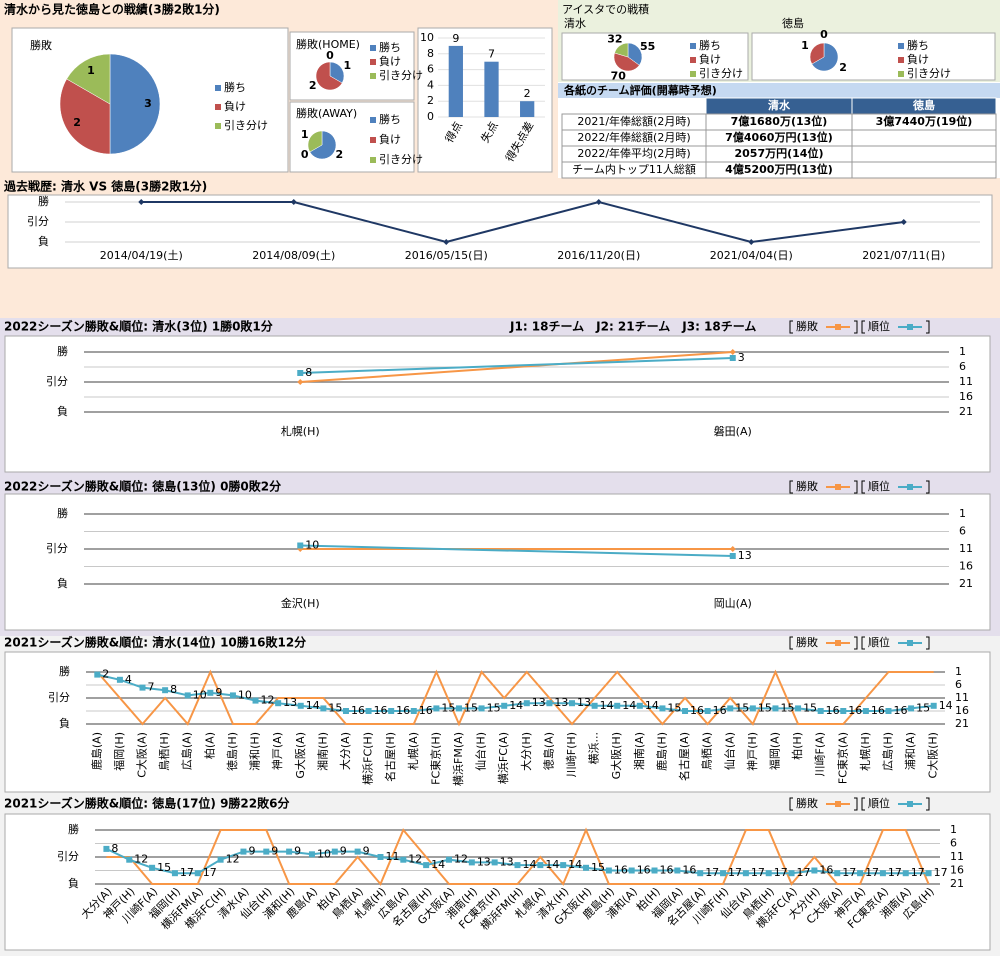 The height and width of the screenshot is (956, 1000). Describe the element at coordinates (752, 751) in the screenshot. I see `x-tick-label: 神戸(H)` at that location.